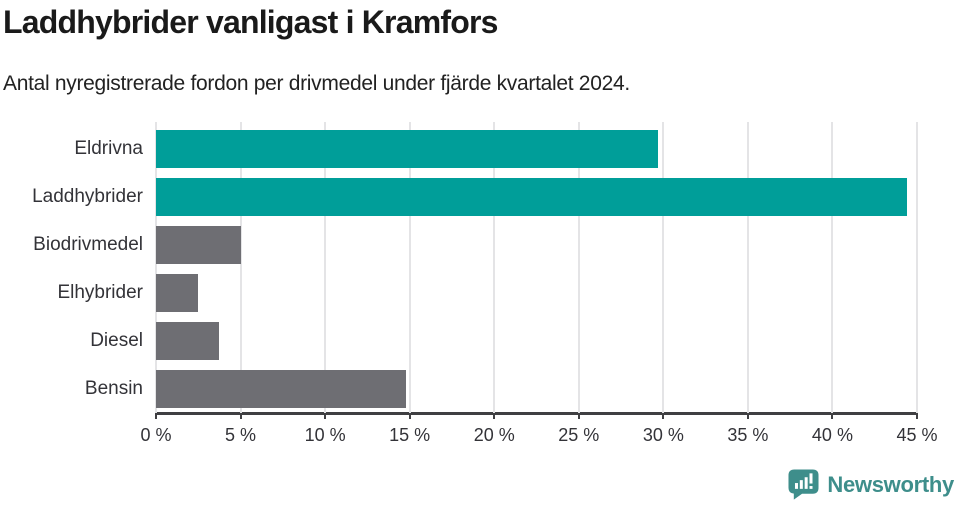 The height and width of the screenshot is (505, 960). What do you see at coordinates (250, 22) in the screenshot?
I see `chart-title: Laddhybrider vanligast i Kramfors` at bounding box center [250, 22].